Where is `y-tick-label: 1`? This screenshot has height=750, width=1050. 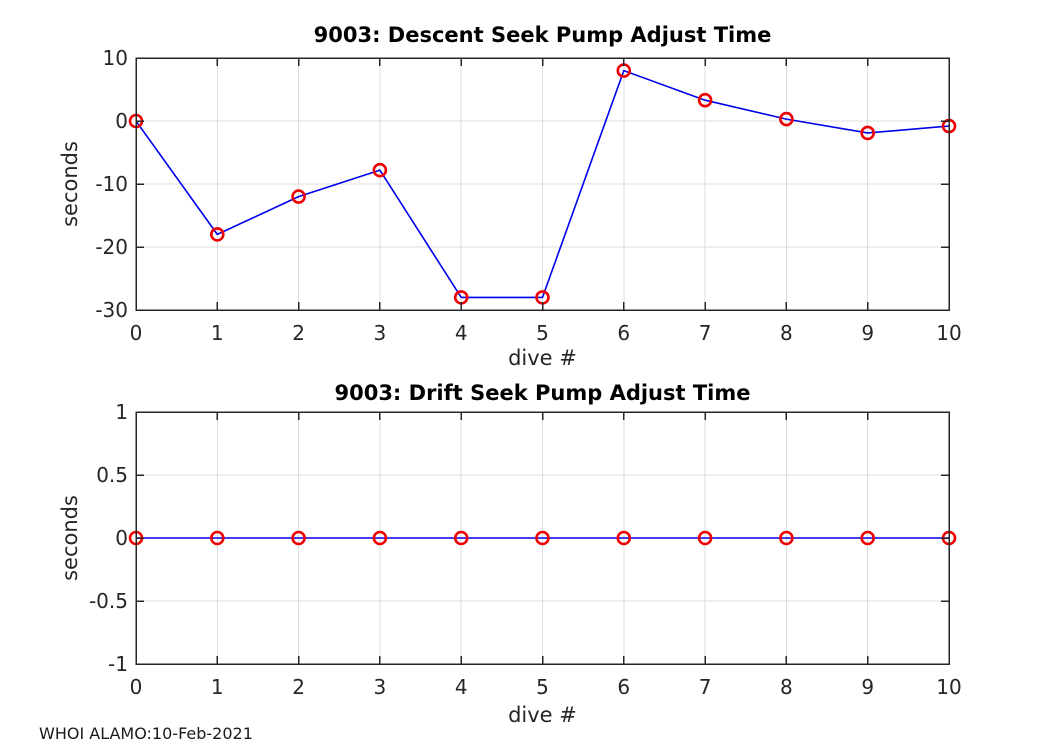
y-tick-label: 1 is located at coordinates (121, 412).